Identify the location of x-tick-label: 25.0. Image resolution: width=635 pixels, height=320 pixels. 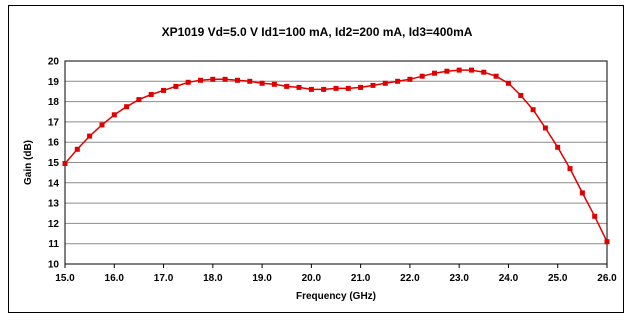
(558, 278).